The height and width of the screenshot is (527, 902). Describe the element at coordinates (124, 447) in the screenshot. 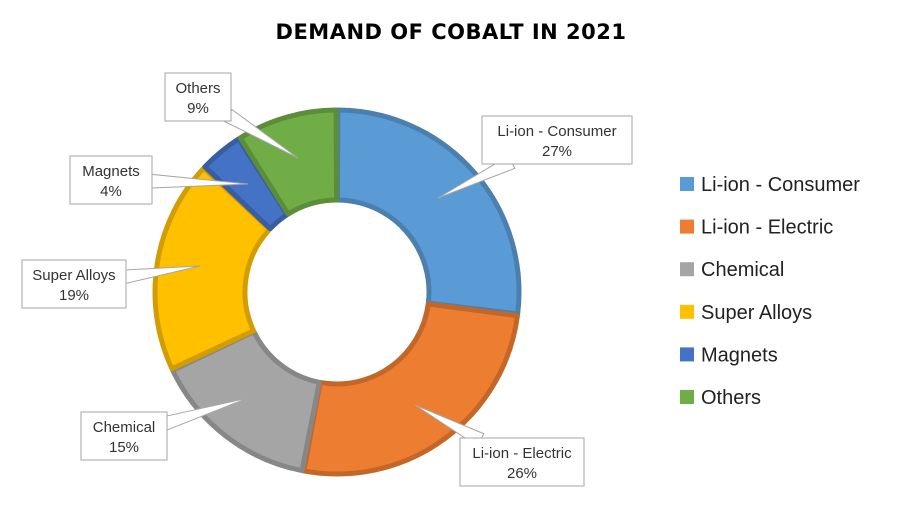

I see `data-label-value: 15%` at that location.